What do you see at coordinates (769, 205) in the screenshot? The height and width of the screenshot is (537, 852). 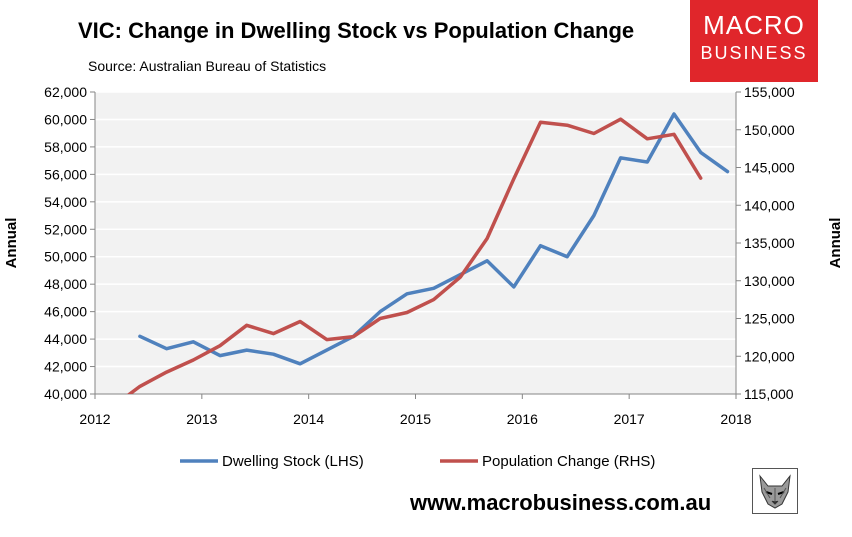 I see `y-right-tick-label: 140,000` at bounding box center [769, 205].